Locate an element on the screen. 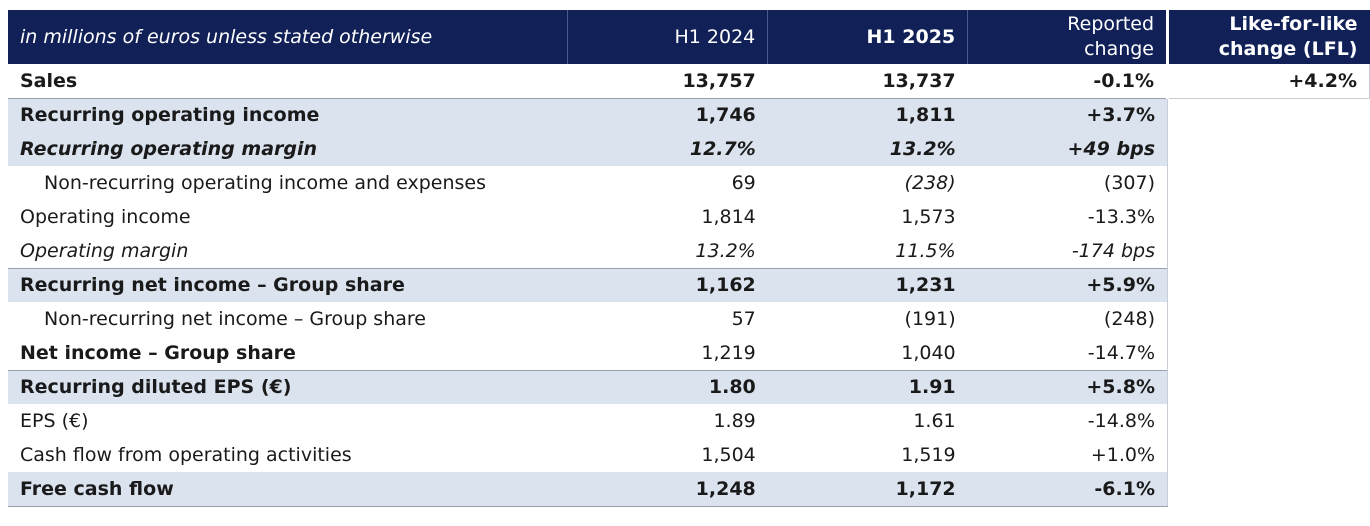  row-h1-2024: 1.80 is located at coordinates (667, 386).